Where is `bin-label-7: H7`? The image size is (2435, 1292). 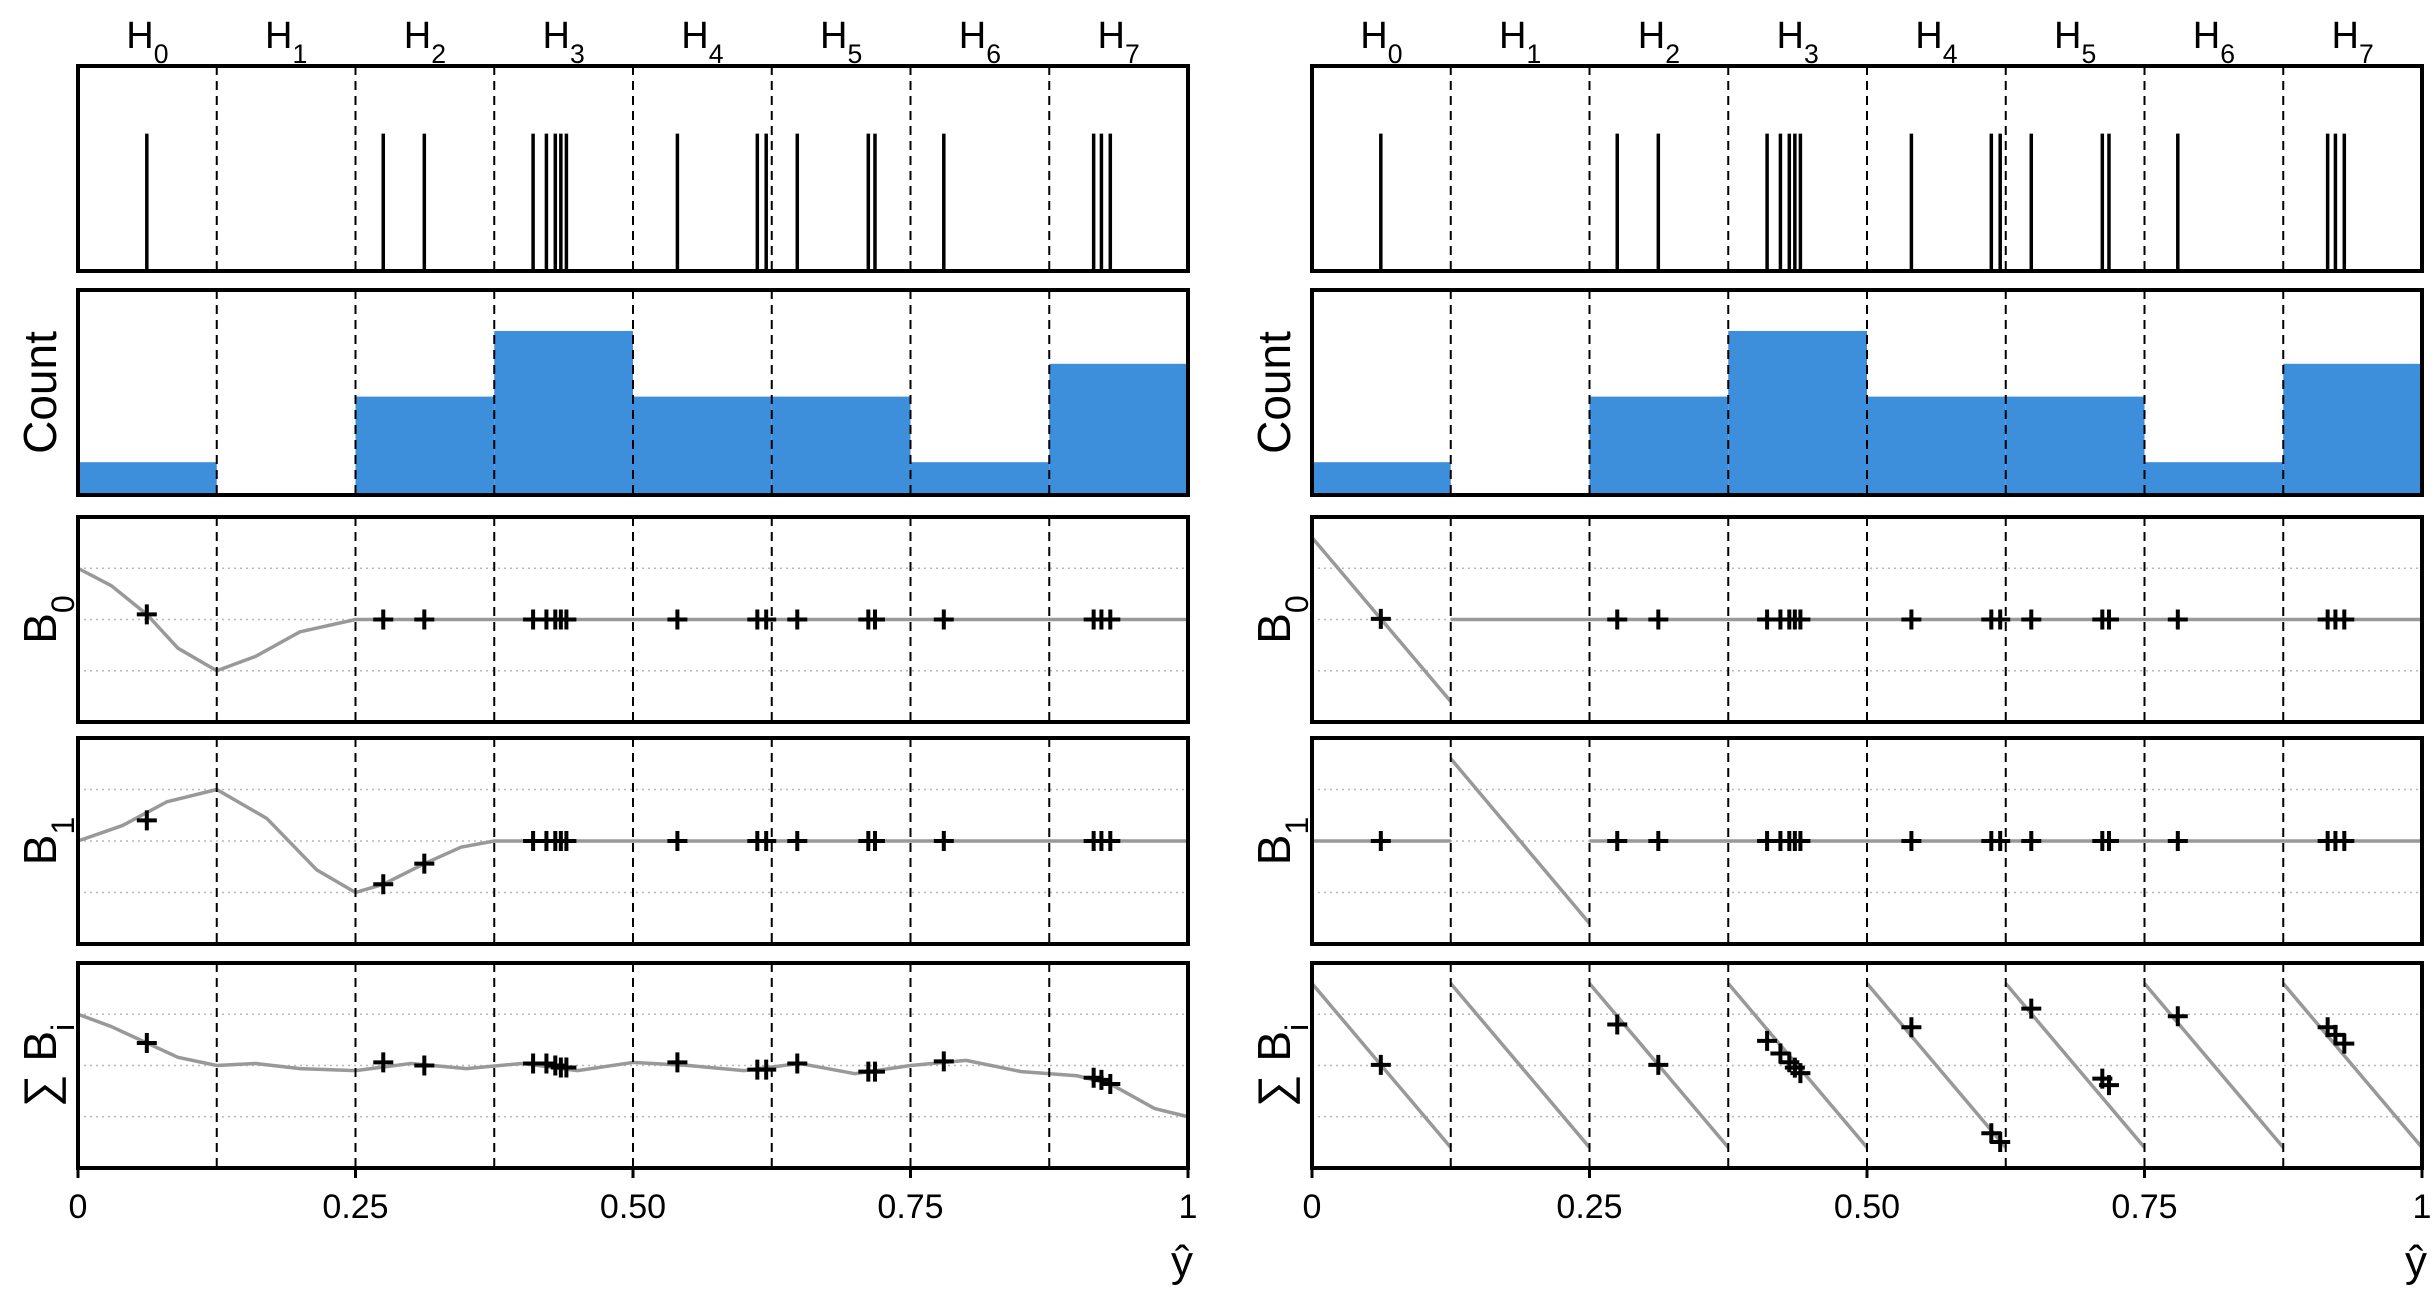
bin-label-7: H7 is located at coordinates (2353, 42).